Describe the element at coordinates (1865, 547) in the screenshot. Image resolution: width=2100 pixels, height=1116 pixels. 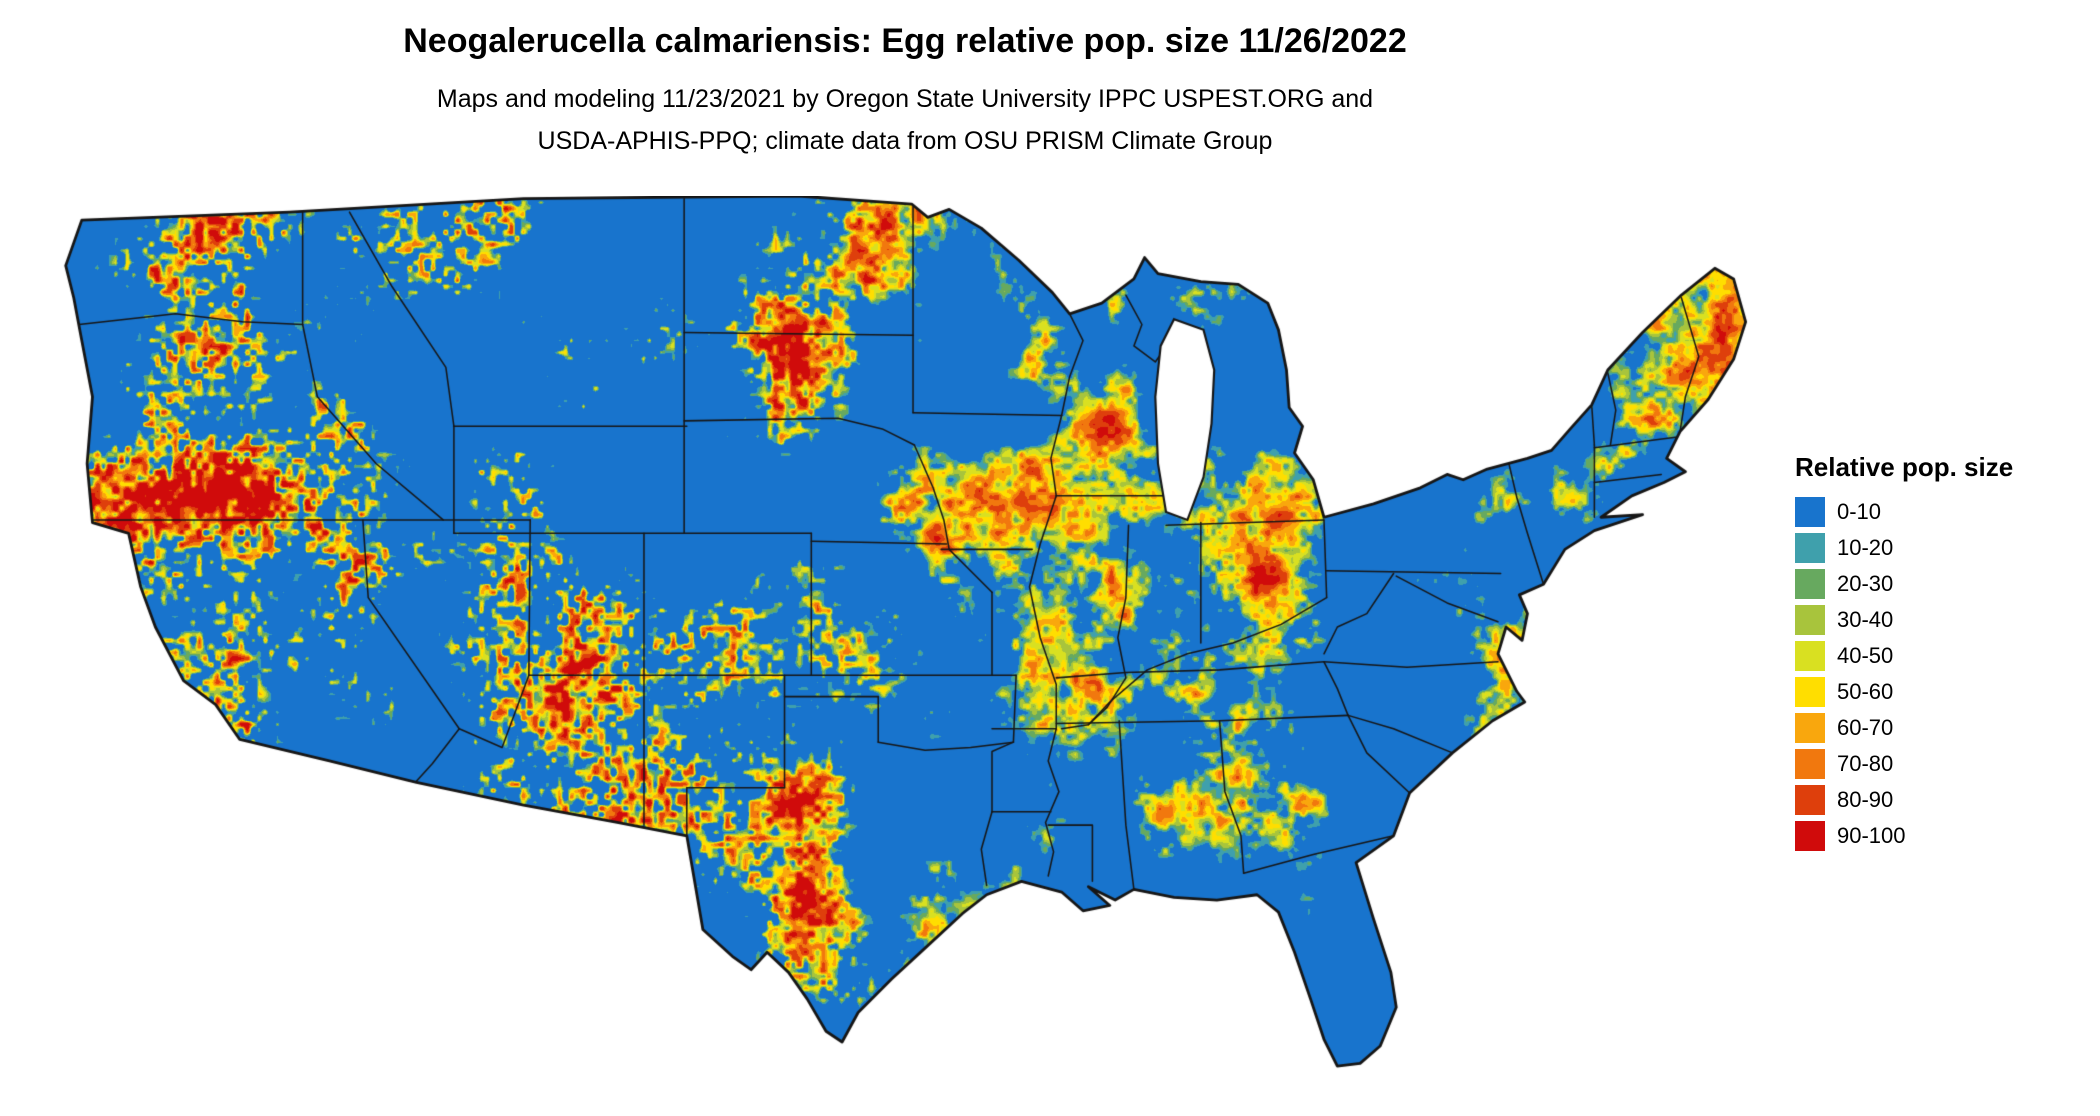
I see `legend-label: 10-20` at that location.